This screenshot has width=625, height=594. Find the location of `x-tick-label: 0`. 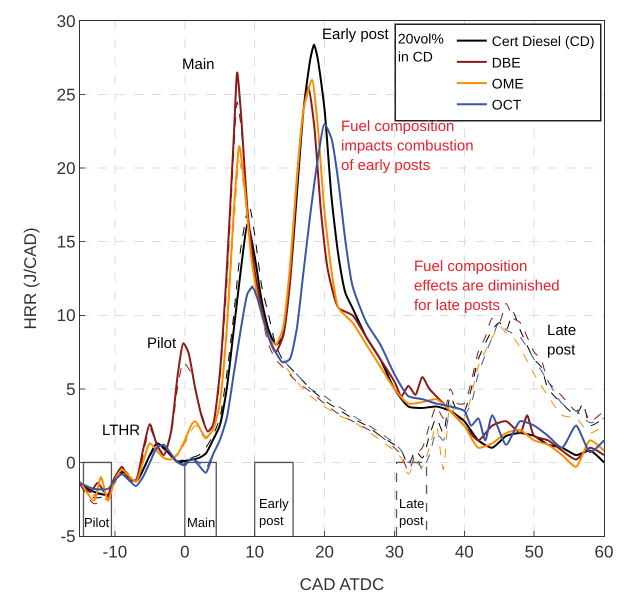

x-tick-label: 0 is located at coordinates (185, 552).